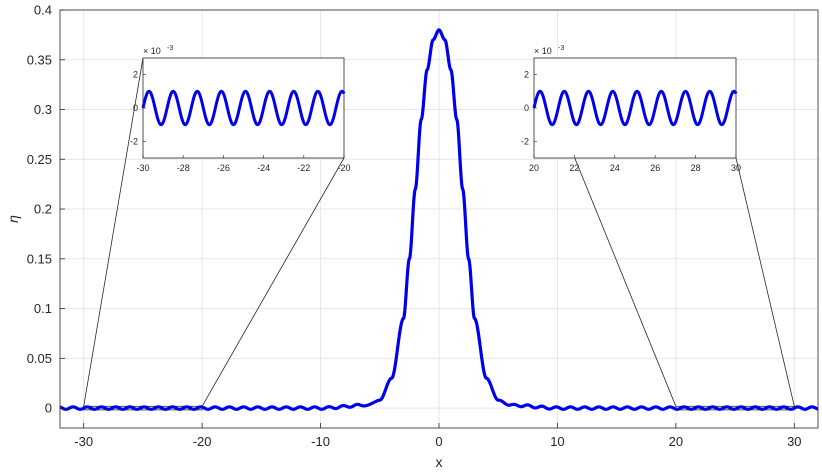 The height and width of the screenshot is (472, 822). Describe the element at coordinates (676, 441) in the screenshot. I see `x-tick-label: 20` at that location.